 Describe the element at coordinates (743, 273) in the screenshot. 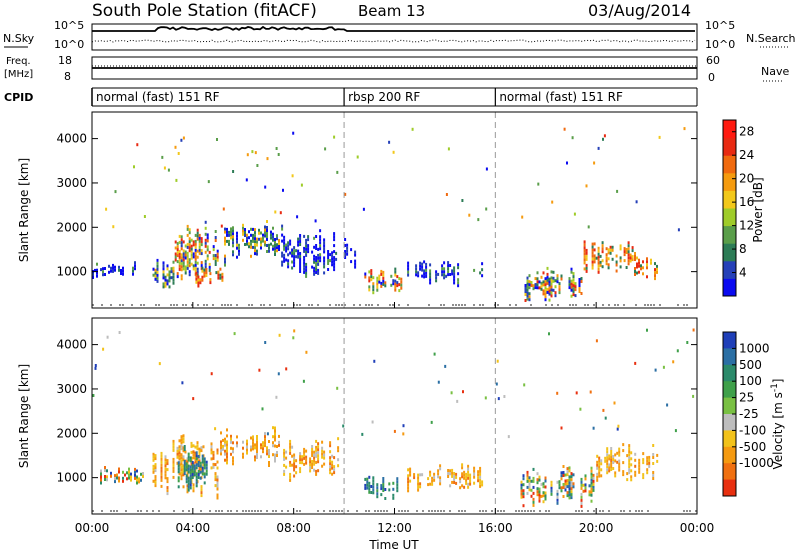

I see `colorbar-tick: 4` at that location.